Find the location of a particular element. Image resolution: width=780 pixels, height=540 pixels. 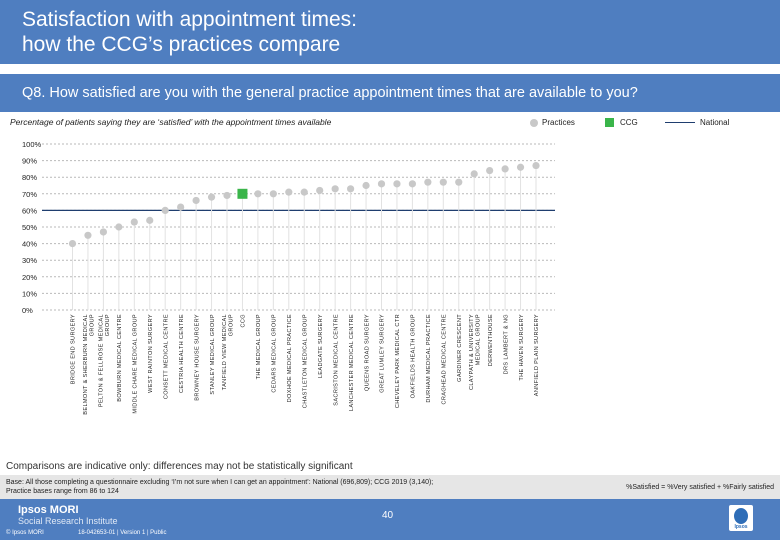

x-tick-label: CCG is located at coordinates (244, 320).